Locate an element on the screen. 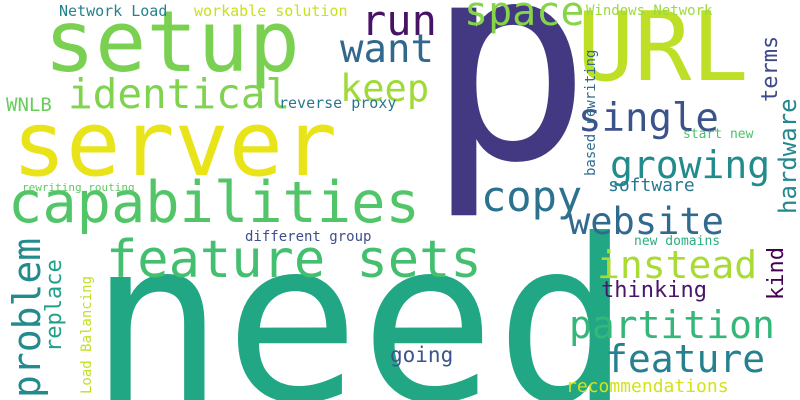 Image resolution: width=800 pixels, height=400 pixels. word-going: going is located at coordinates (422, 355).